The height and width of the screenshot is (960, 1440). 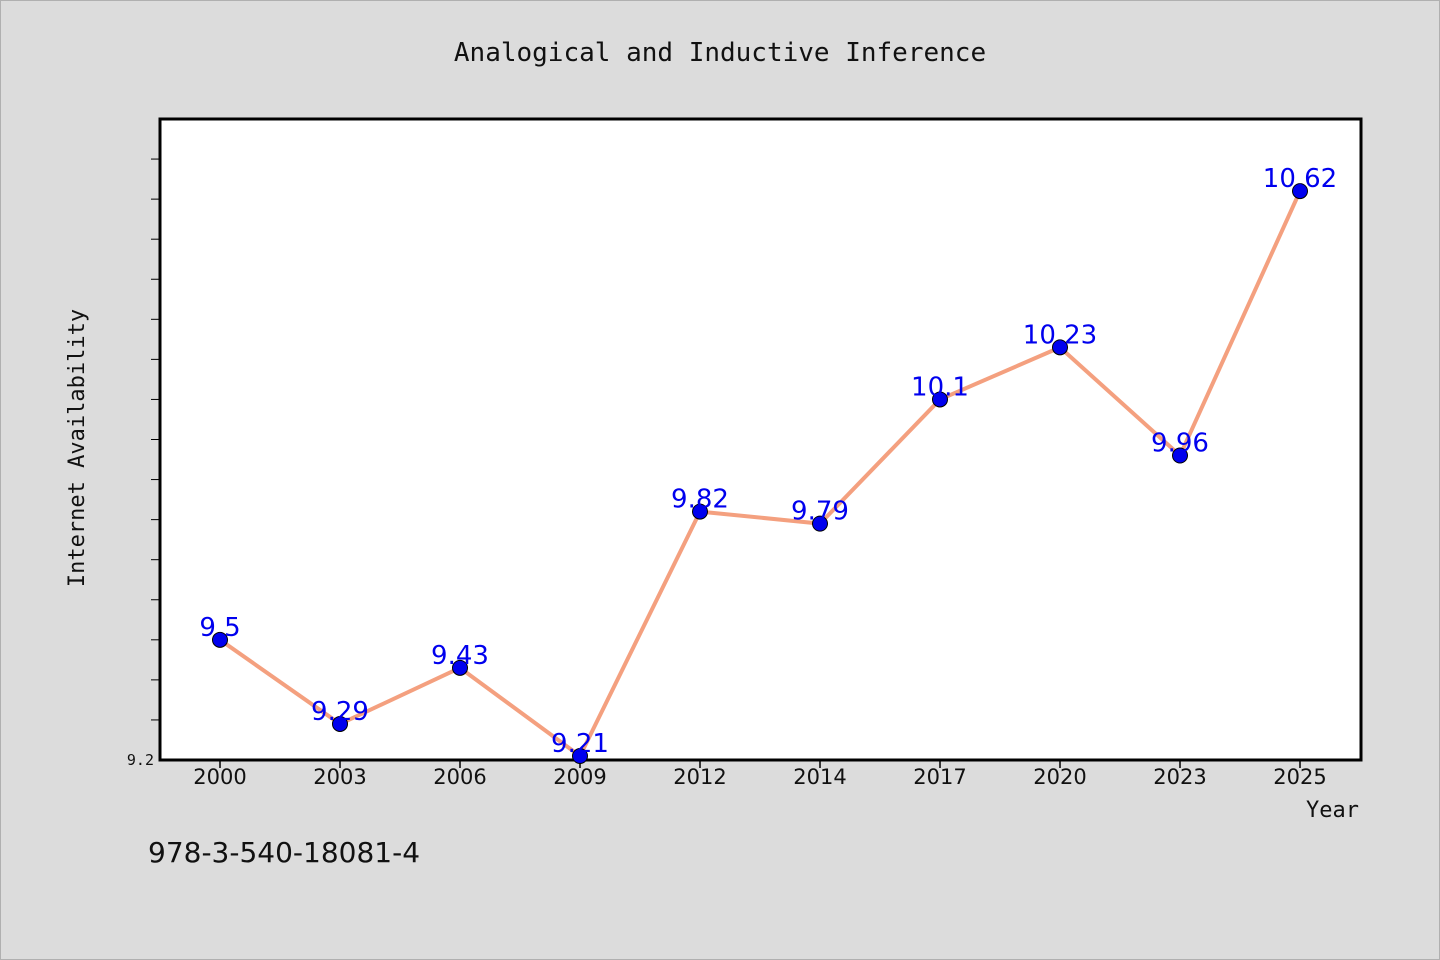 What do you see at coordinates (1059, 777) in the screenshot?
I see `x-tick-label: 2020` at bounding box center [1059, 777].